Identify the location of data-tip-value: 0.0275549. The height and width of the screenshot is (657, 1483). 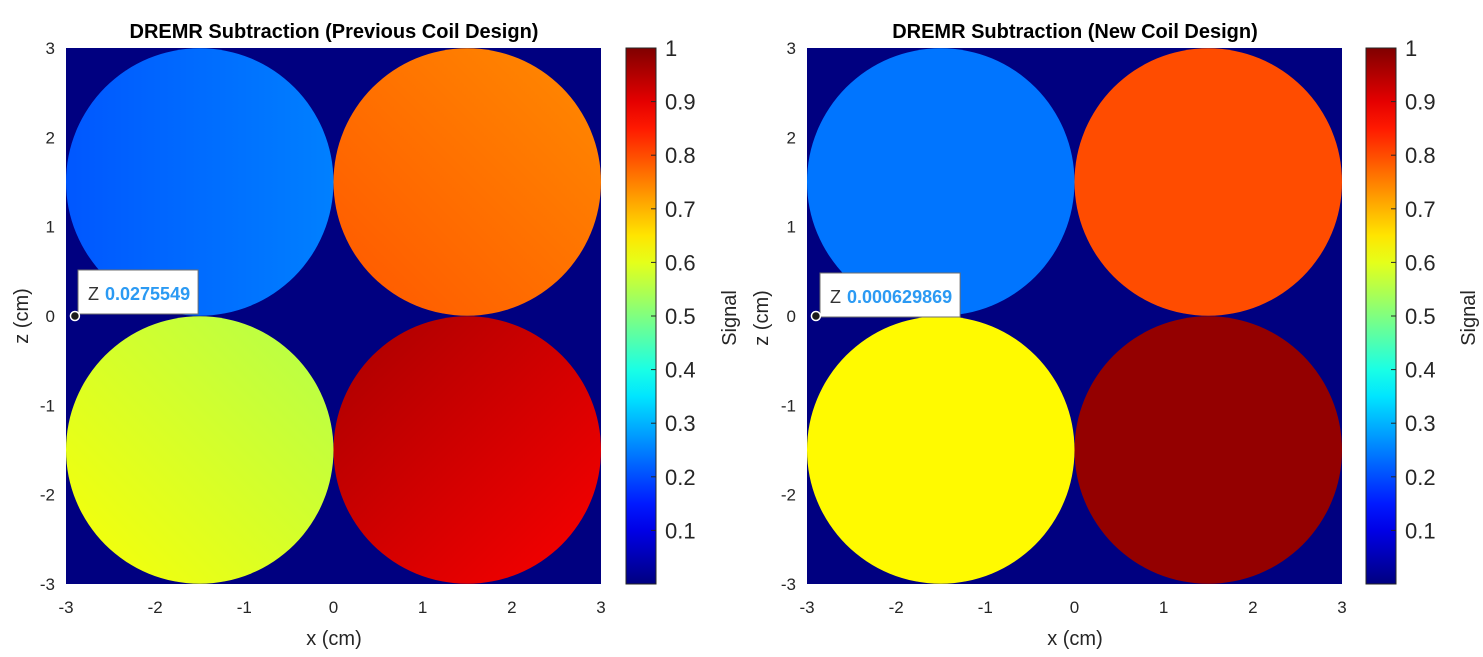
(147, 294).